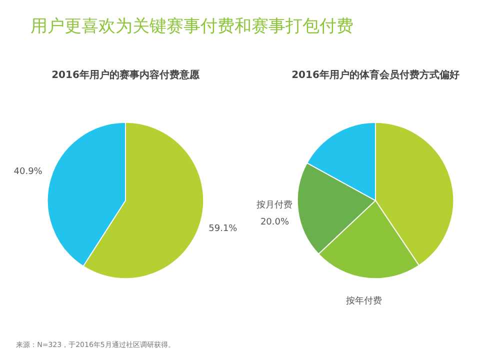  Describe the element at coordinates (192, 26) in the screenshot. I see `text: 用户更喜欢为关键赛事付费和赛事打包付费` at that location.